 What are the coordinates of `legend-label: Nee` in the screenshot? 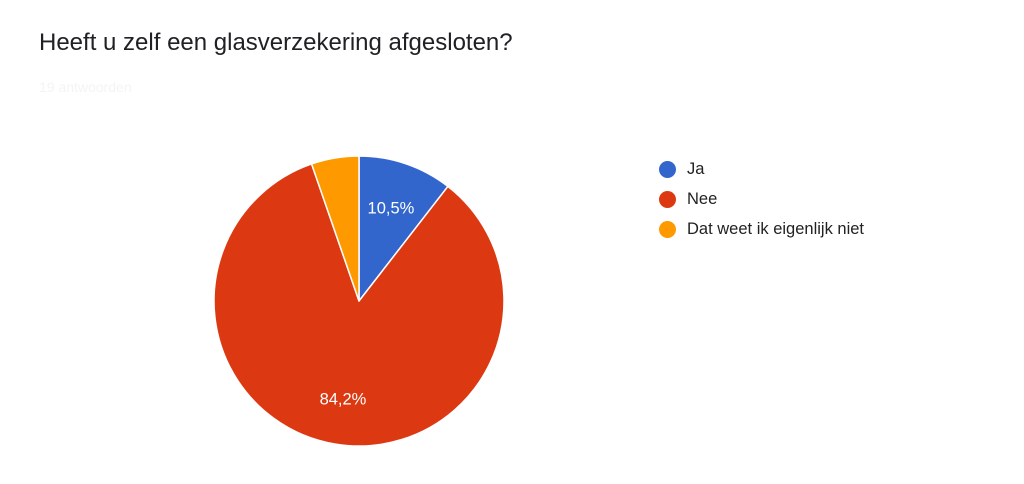 It's located at (702, 198).